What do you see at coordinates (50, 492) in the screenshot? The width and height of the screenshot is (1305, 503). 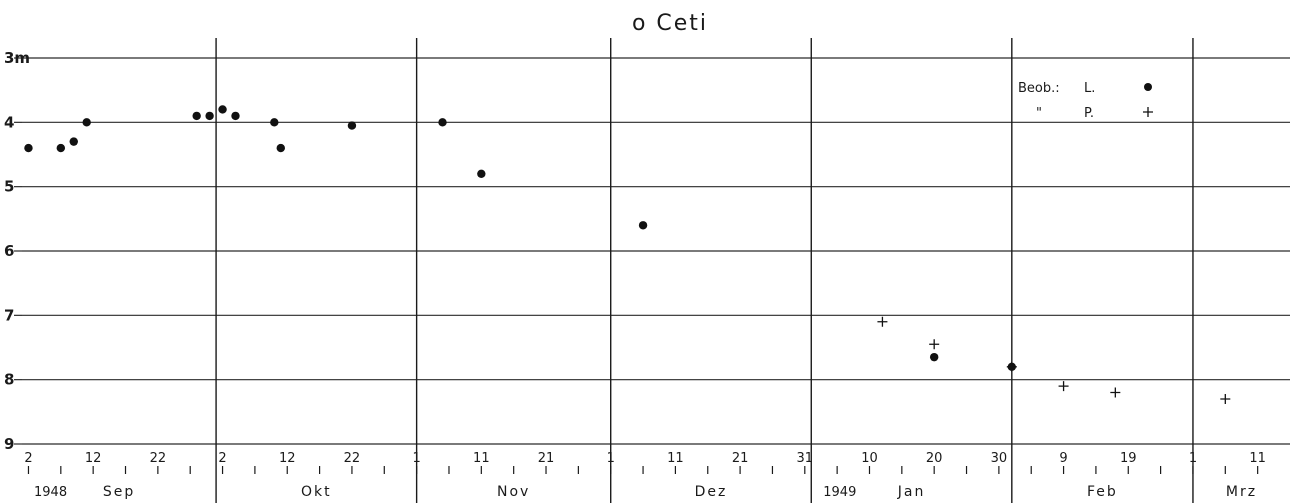 I see `year-label: 1948` at bounding box center [50, 492].